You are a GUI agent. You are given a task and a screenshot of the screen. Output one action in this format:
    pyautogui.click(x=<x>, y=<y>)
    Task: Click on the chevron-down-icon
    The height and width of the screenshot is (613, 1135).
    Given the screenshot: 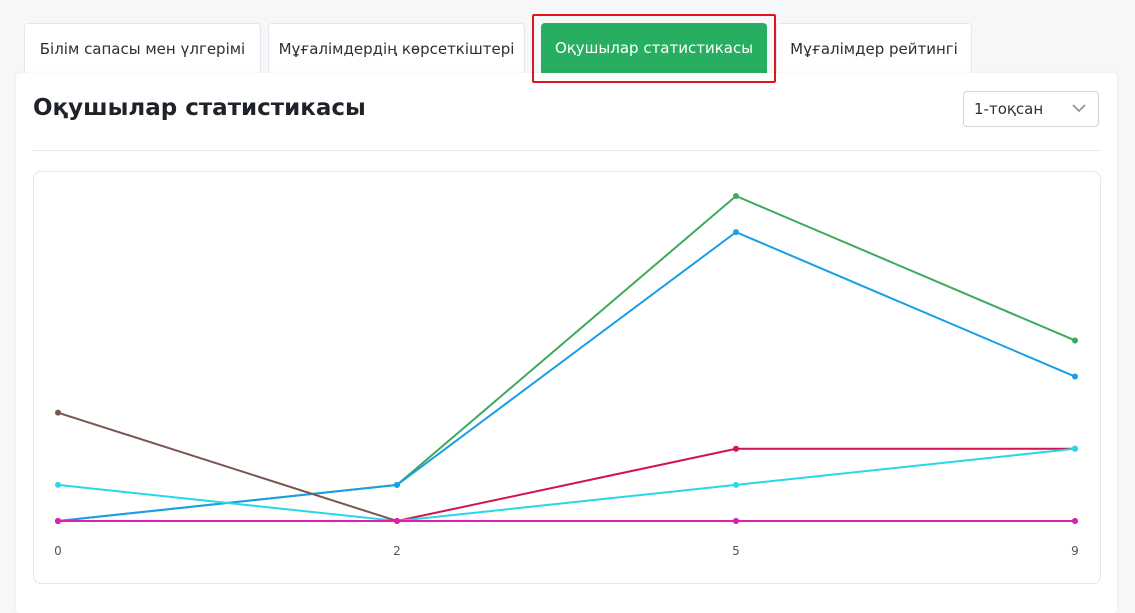 What is the action you would take?
    pyautogui.click(x=1079, y=108)
    